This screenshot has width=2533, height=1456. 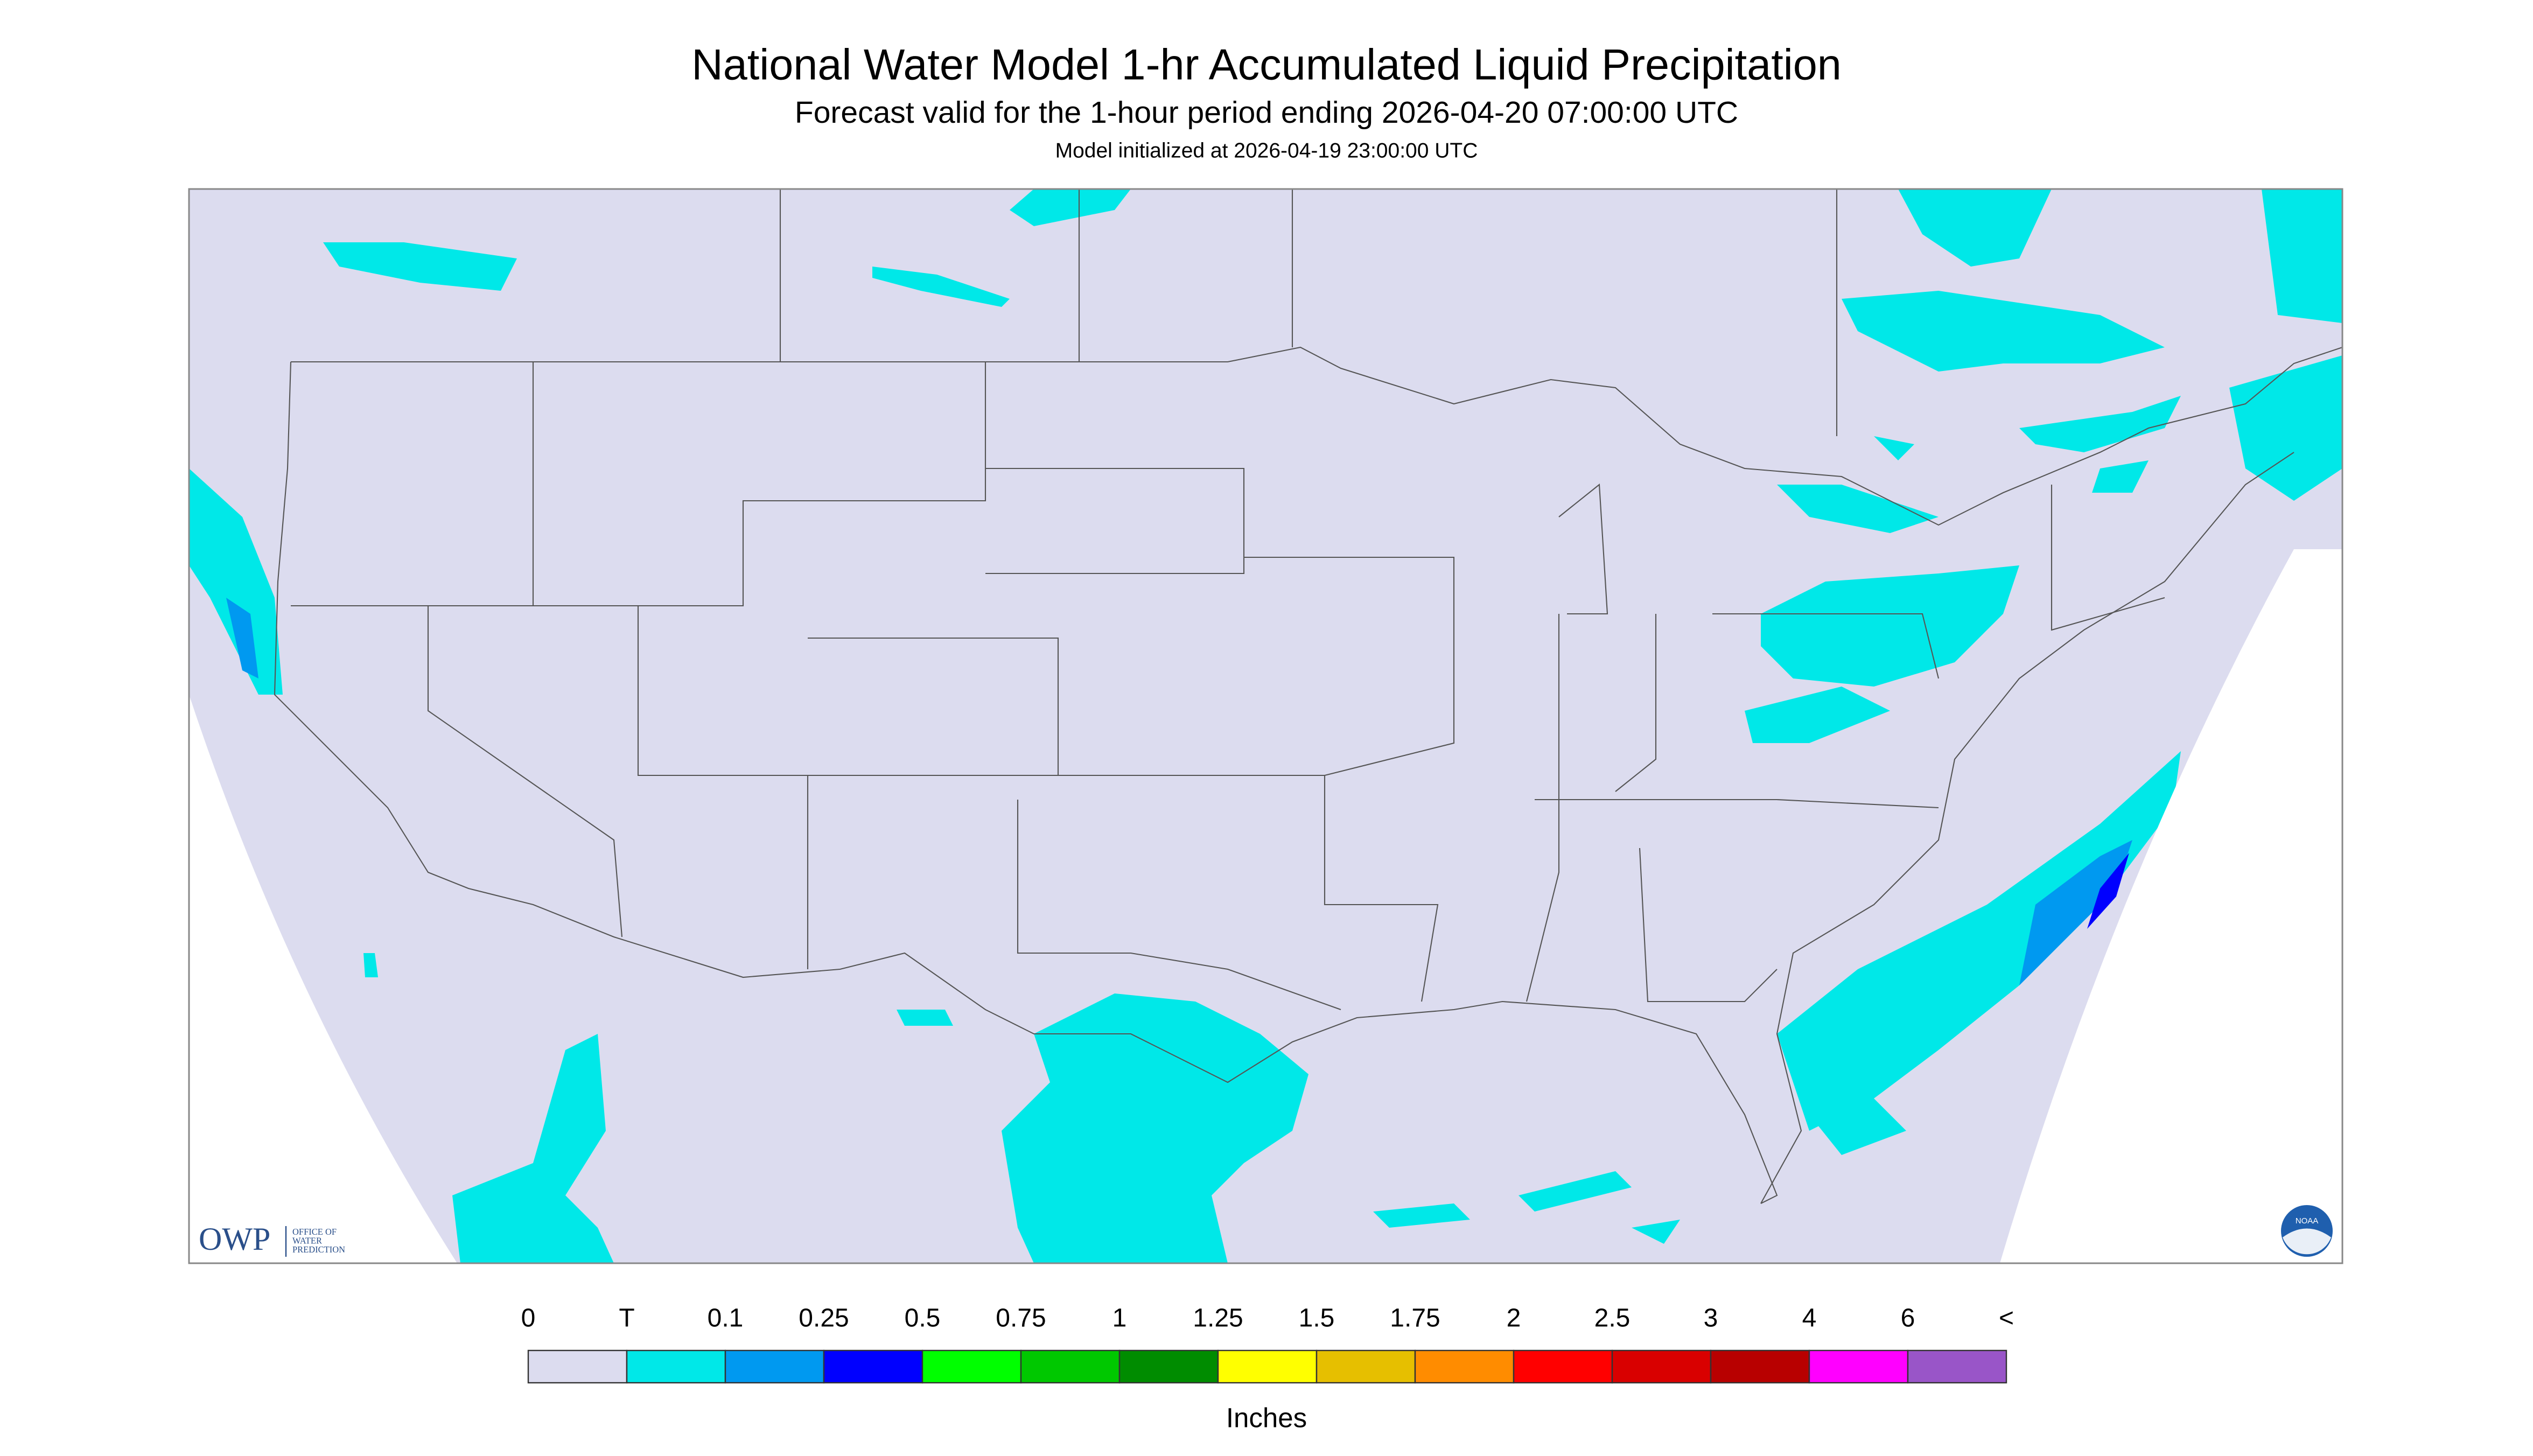 What do you see at coordinates (627, 1318) in the screenshot?
I see `legend-label: T` at bounding box center [627, 1318].